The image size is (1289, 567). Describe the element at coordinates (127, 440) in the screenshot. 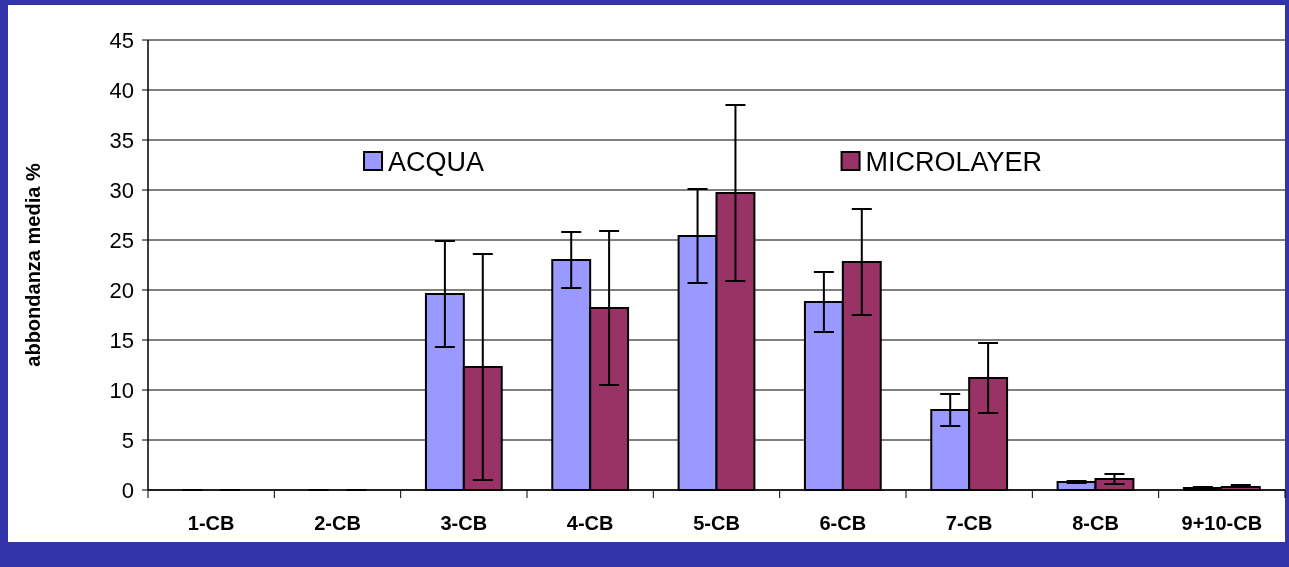

I see `y-tick-label: 5` at that location.